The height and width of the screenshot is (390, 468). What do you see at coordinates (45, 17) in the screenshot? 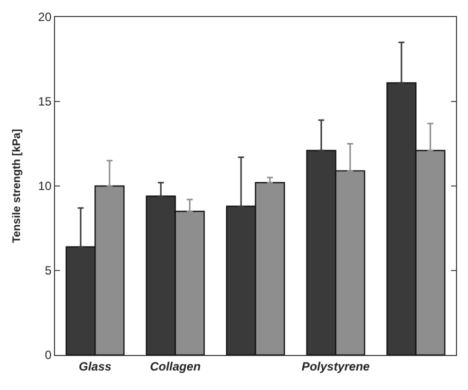
I see `y-tick-label: 20` at bounding box center [45, 17].